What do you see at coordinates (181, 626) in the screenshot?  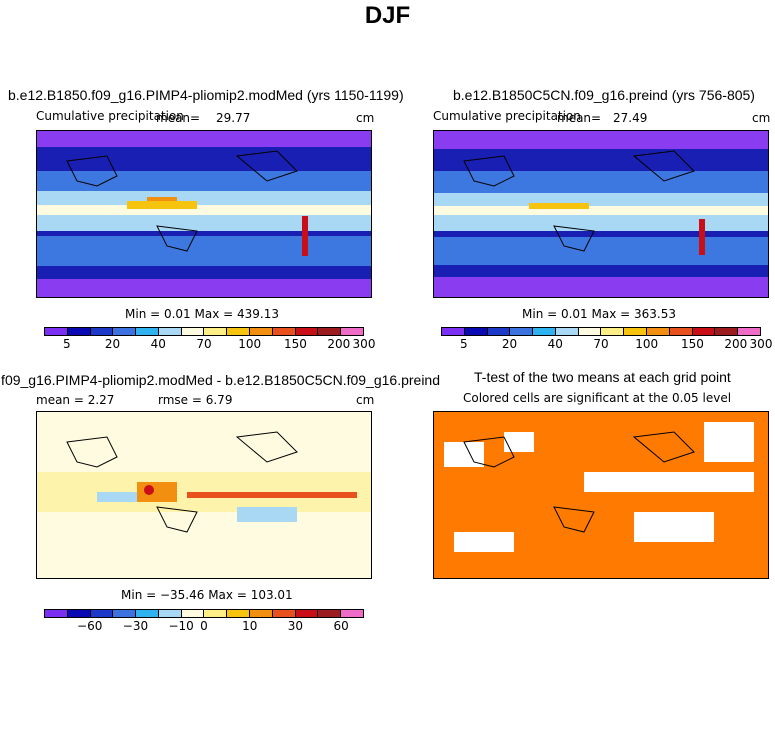 I see `colorbar-tick-label: −10` at bounding box center [181, 626].